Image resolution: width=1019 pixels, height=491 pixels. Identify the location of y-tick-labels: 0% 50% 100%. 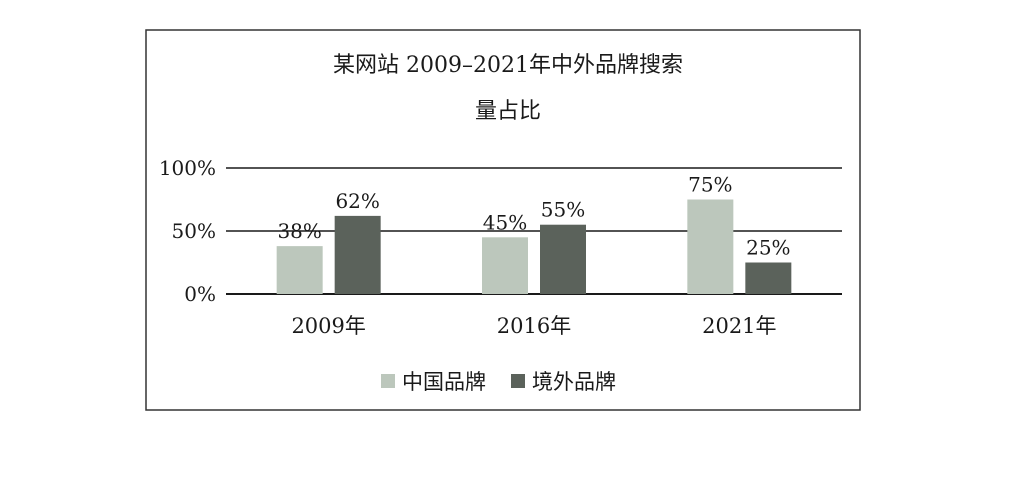
(187, 231).